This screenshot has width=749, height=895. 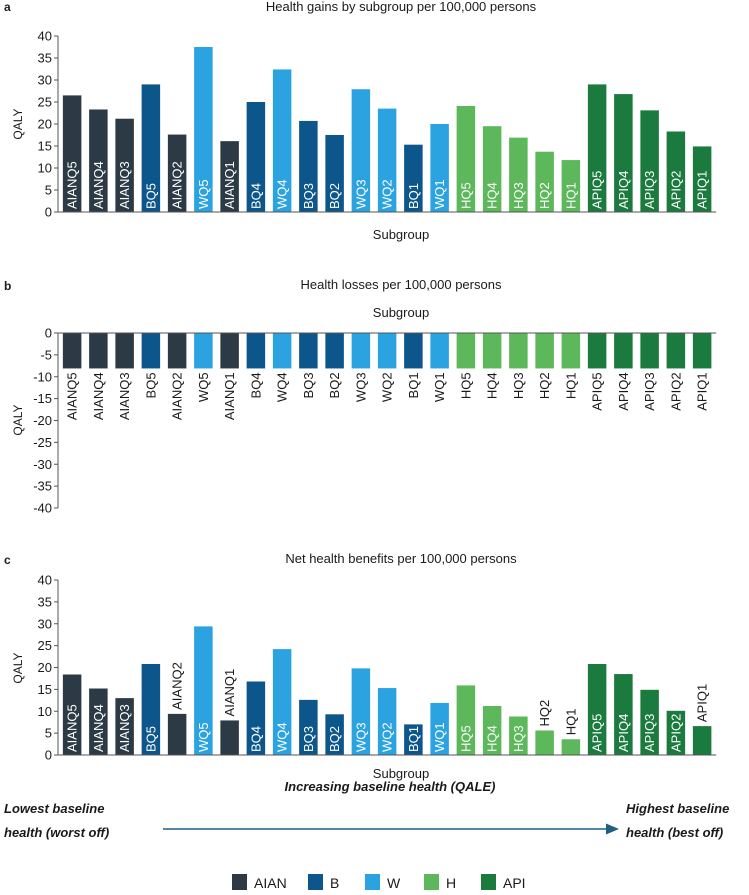 I want to click on bar-wq2, so click(x=387, y=721).